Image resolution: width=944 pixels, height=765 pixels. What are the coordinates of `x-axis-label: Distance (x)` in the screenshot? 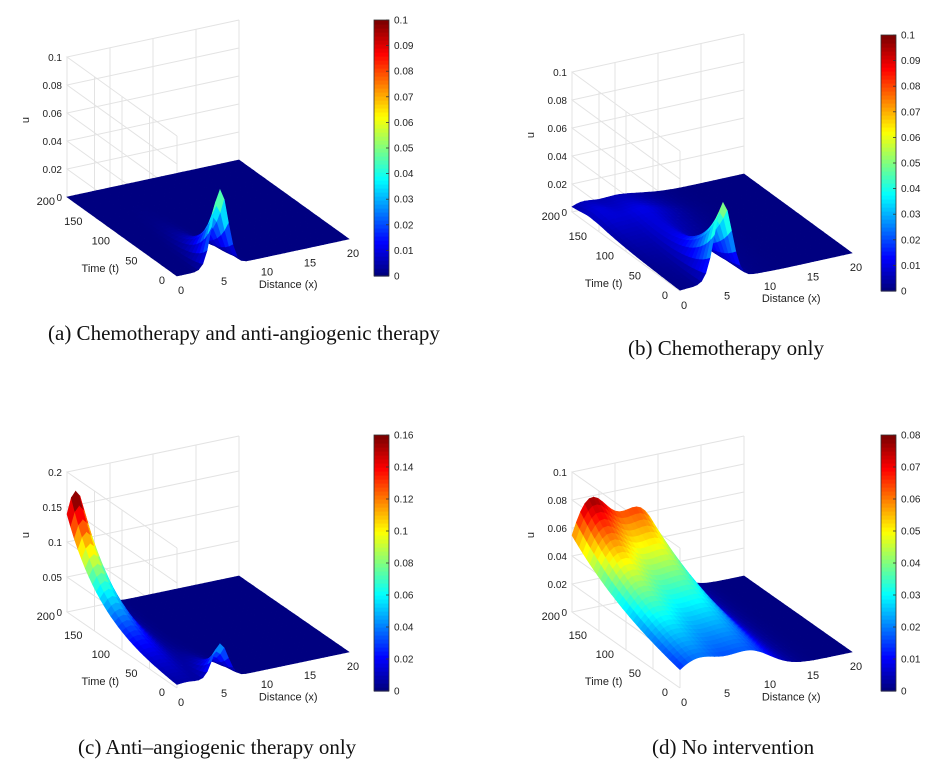 It's located at (791, 299).